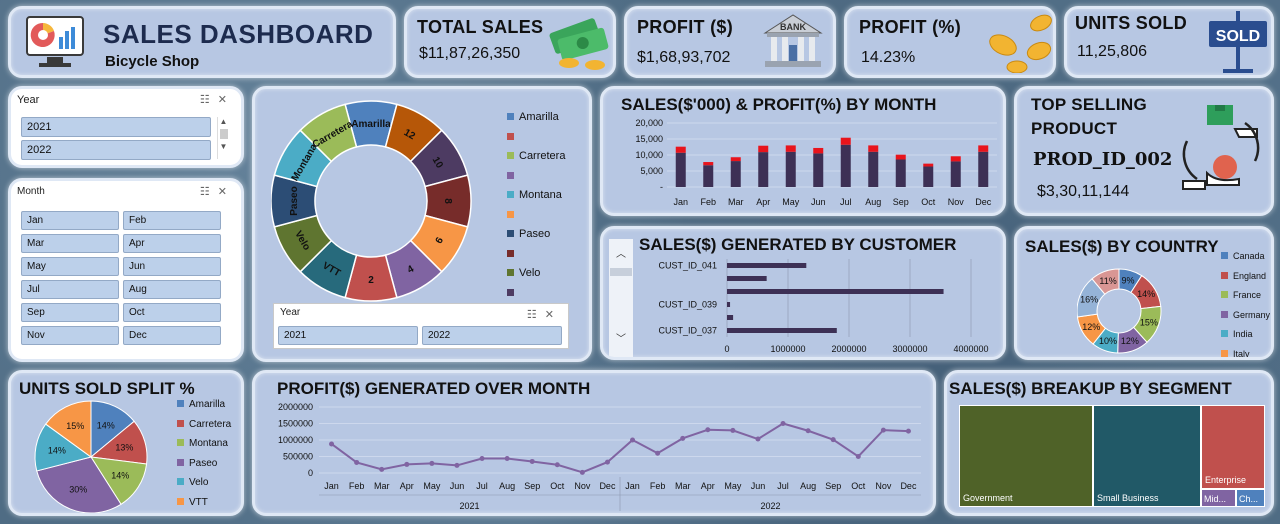 The width and height of the screenshot is (1280, 524). What do you see at coordinates (348, 335) in the screenshot?
I see `year-slicer-2-item-2021: 2021` at bounding box center [348, 335].